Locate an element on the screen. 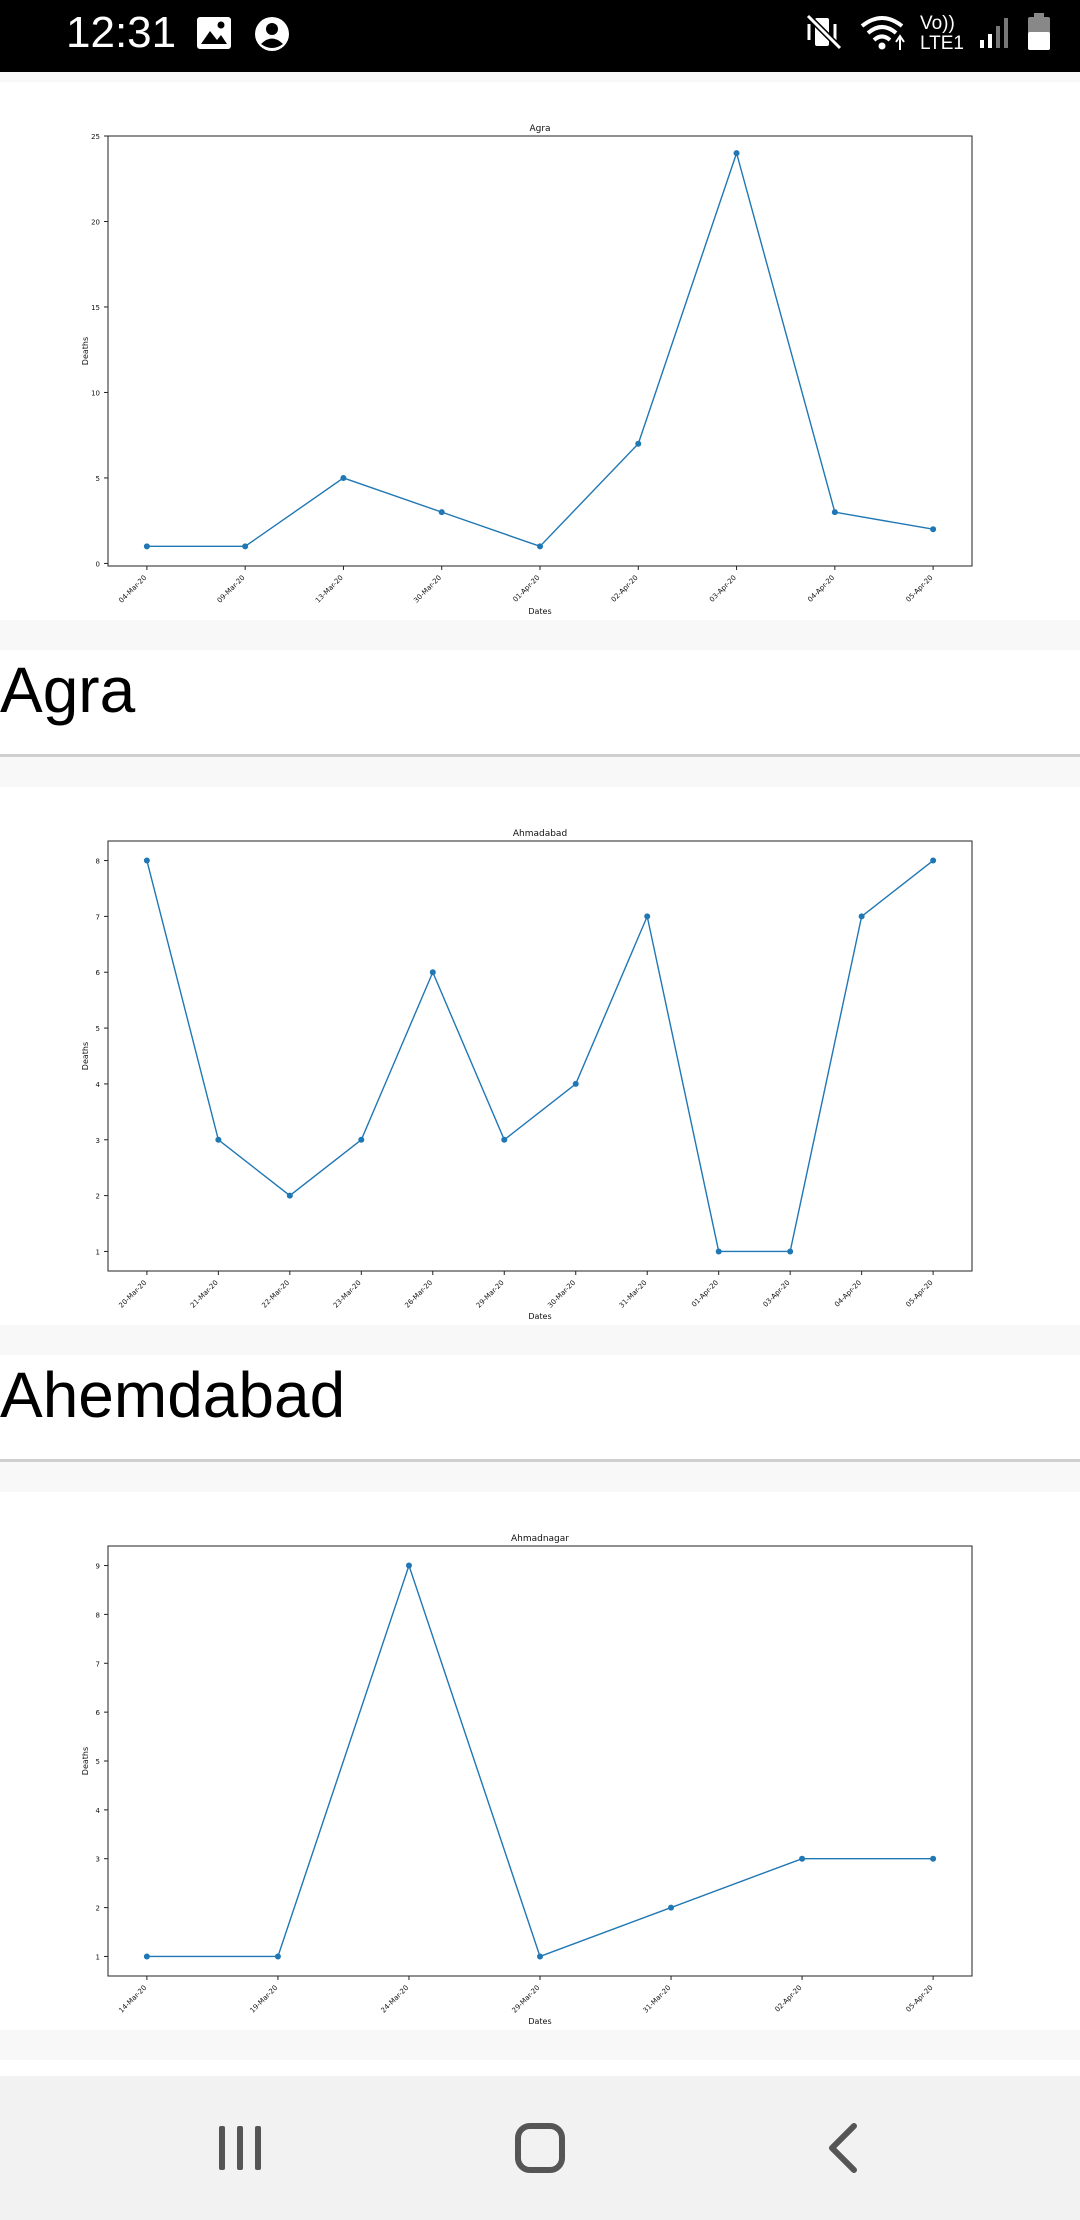 The image size is (1080, 2220). x-tick-label: 22-Mar-20 is located at coordinates (275, 1294).